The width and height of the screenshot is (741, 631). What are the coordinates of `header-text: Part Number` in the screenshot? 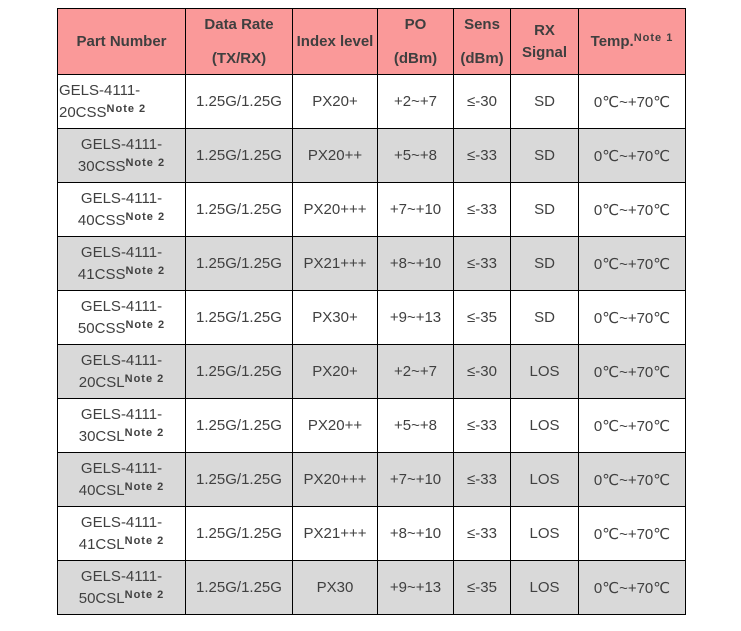 It's located at (121, 41).